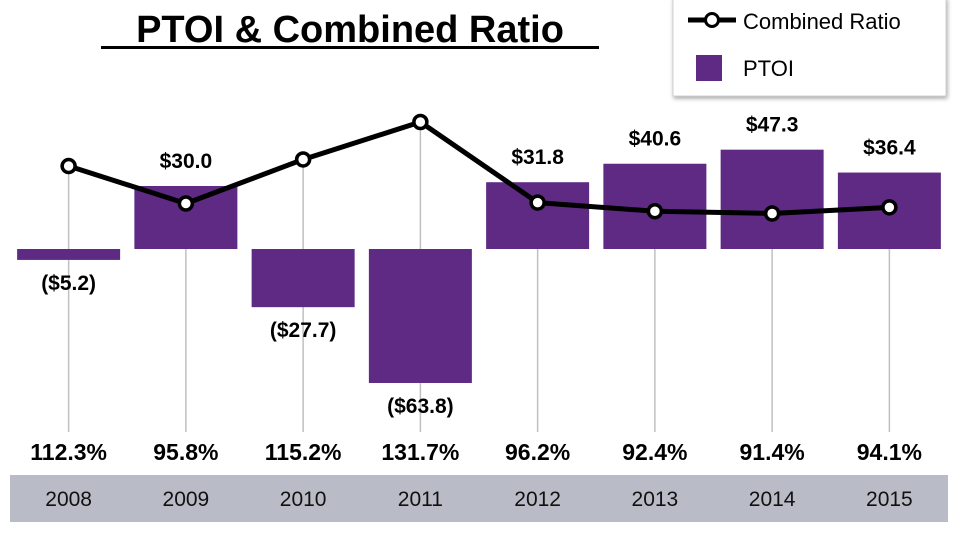  I want to click on combined-ratio-value-label: 112.3%, so click(68, 452).